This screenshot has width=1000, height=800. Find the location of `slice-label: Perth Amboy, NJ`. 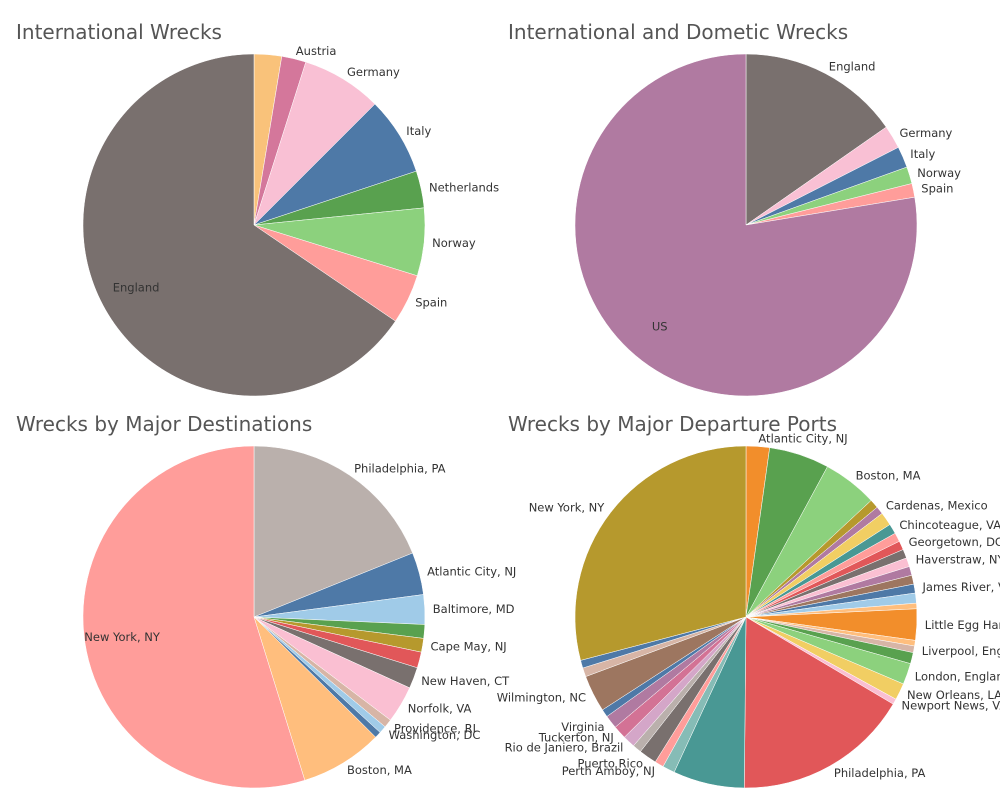

slice-label: Perth Amboy, NJ is located at coordinates (608, 771).